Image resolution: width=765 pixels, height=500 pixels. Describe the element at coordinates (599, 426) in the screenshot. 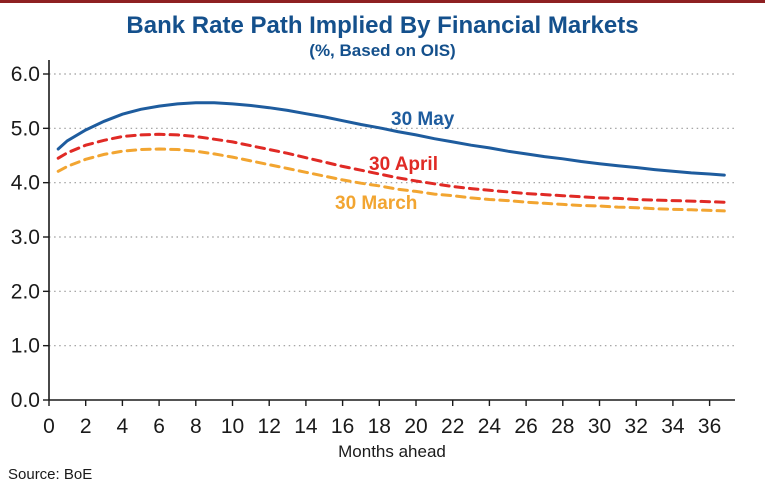

I see `x-tick-label: 30` at that location.